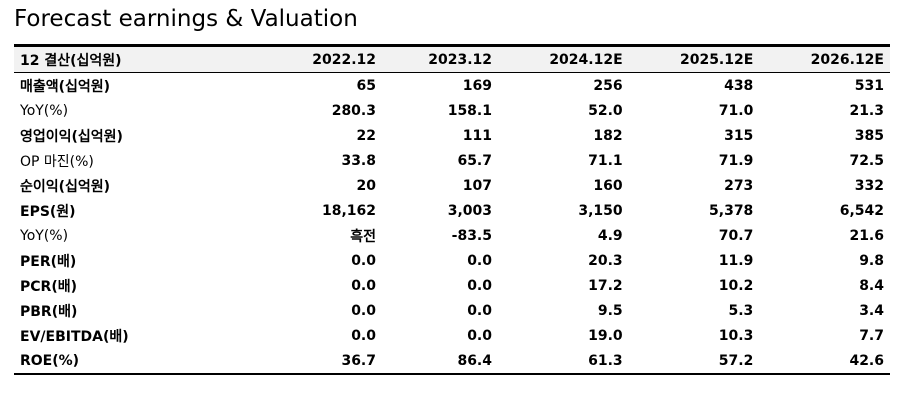 The width and height of the screenshot is (905, 401). Describe the element at coordinates (610, 235) in the screenshot. I see `cell: 4.9` at that location.